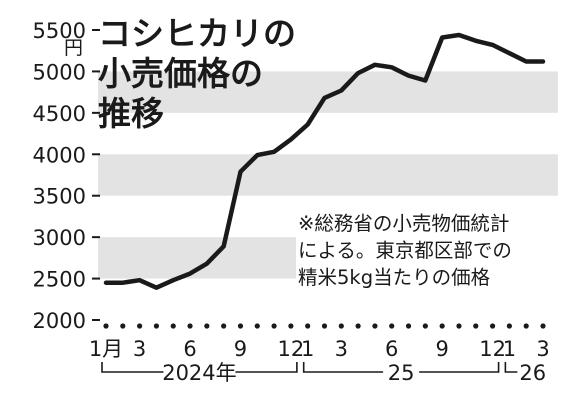  What do you see at coordinates (59, 72) in the screenshot?
I see `y-tick-label: 5000` at bounding box center [59, 72].